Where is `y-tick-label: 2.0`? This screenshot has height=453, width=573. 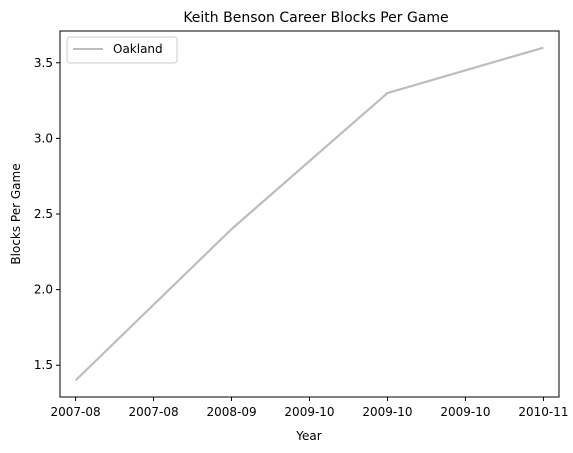 y-tick-label: 2.0 is located at coordinates (43, 290).